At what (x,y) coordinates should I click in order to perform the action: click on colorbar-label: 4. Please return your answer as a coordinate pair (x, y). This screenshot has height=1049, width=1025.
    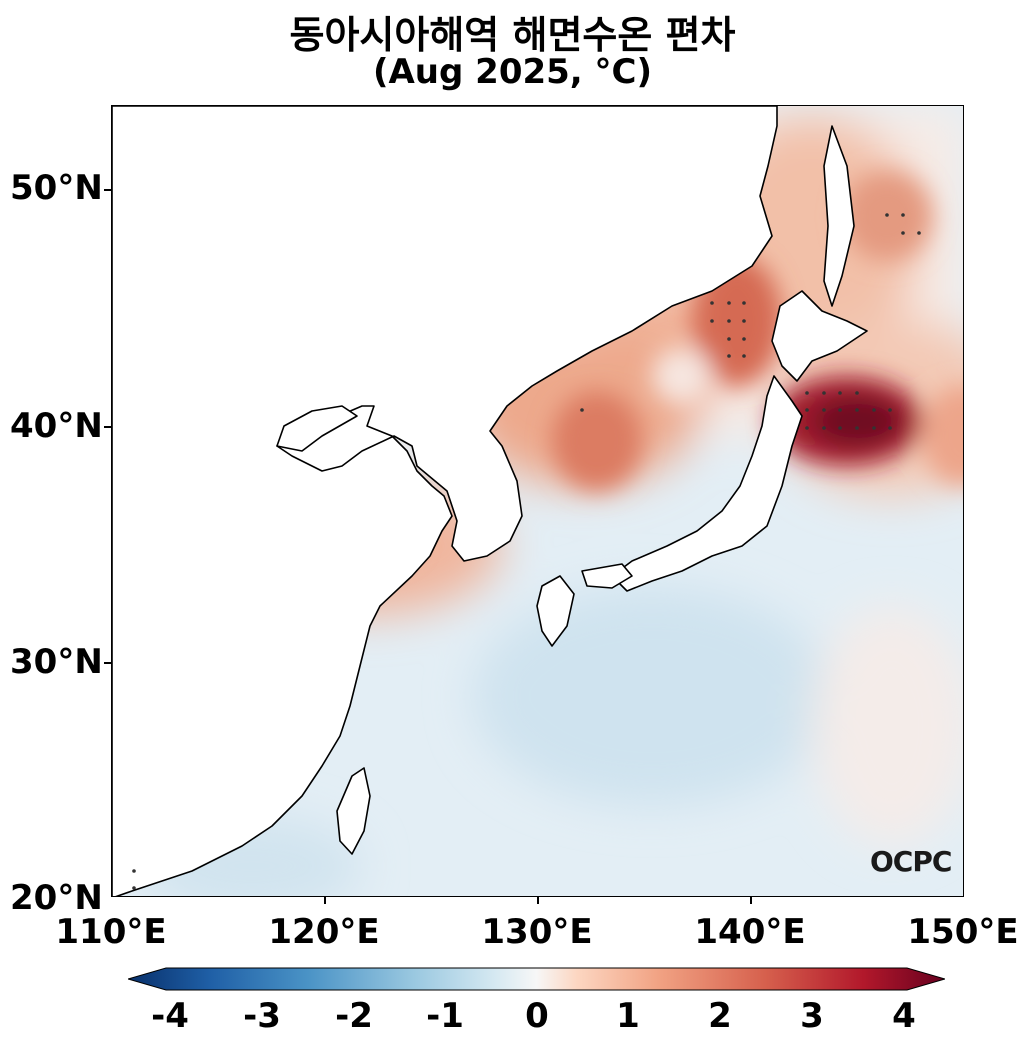
    Looking at the image, I should click on (904, 1016).